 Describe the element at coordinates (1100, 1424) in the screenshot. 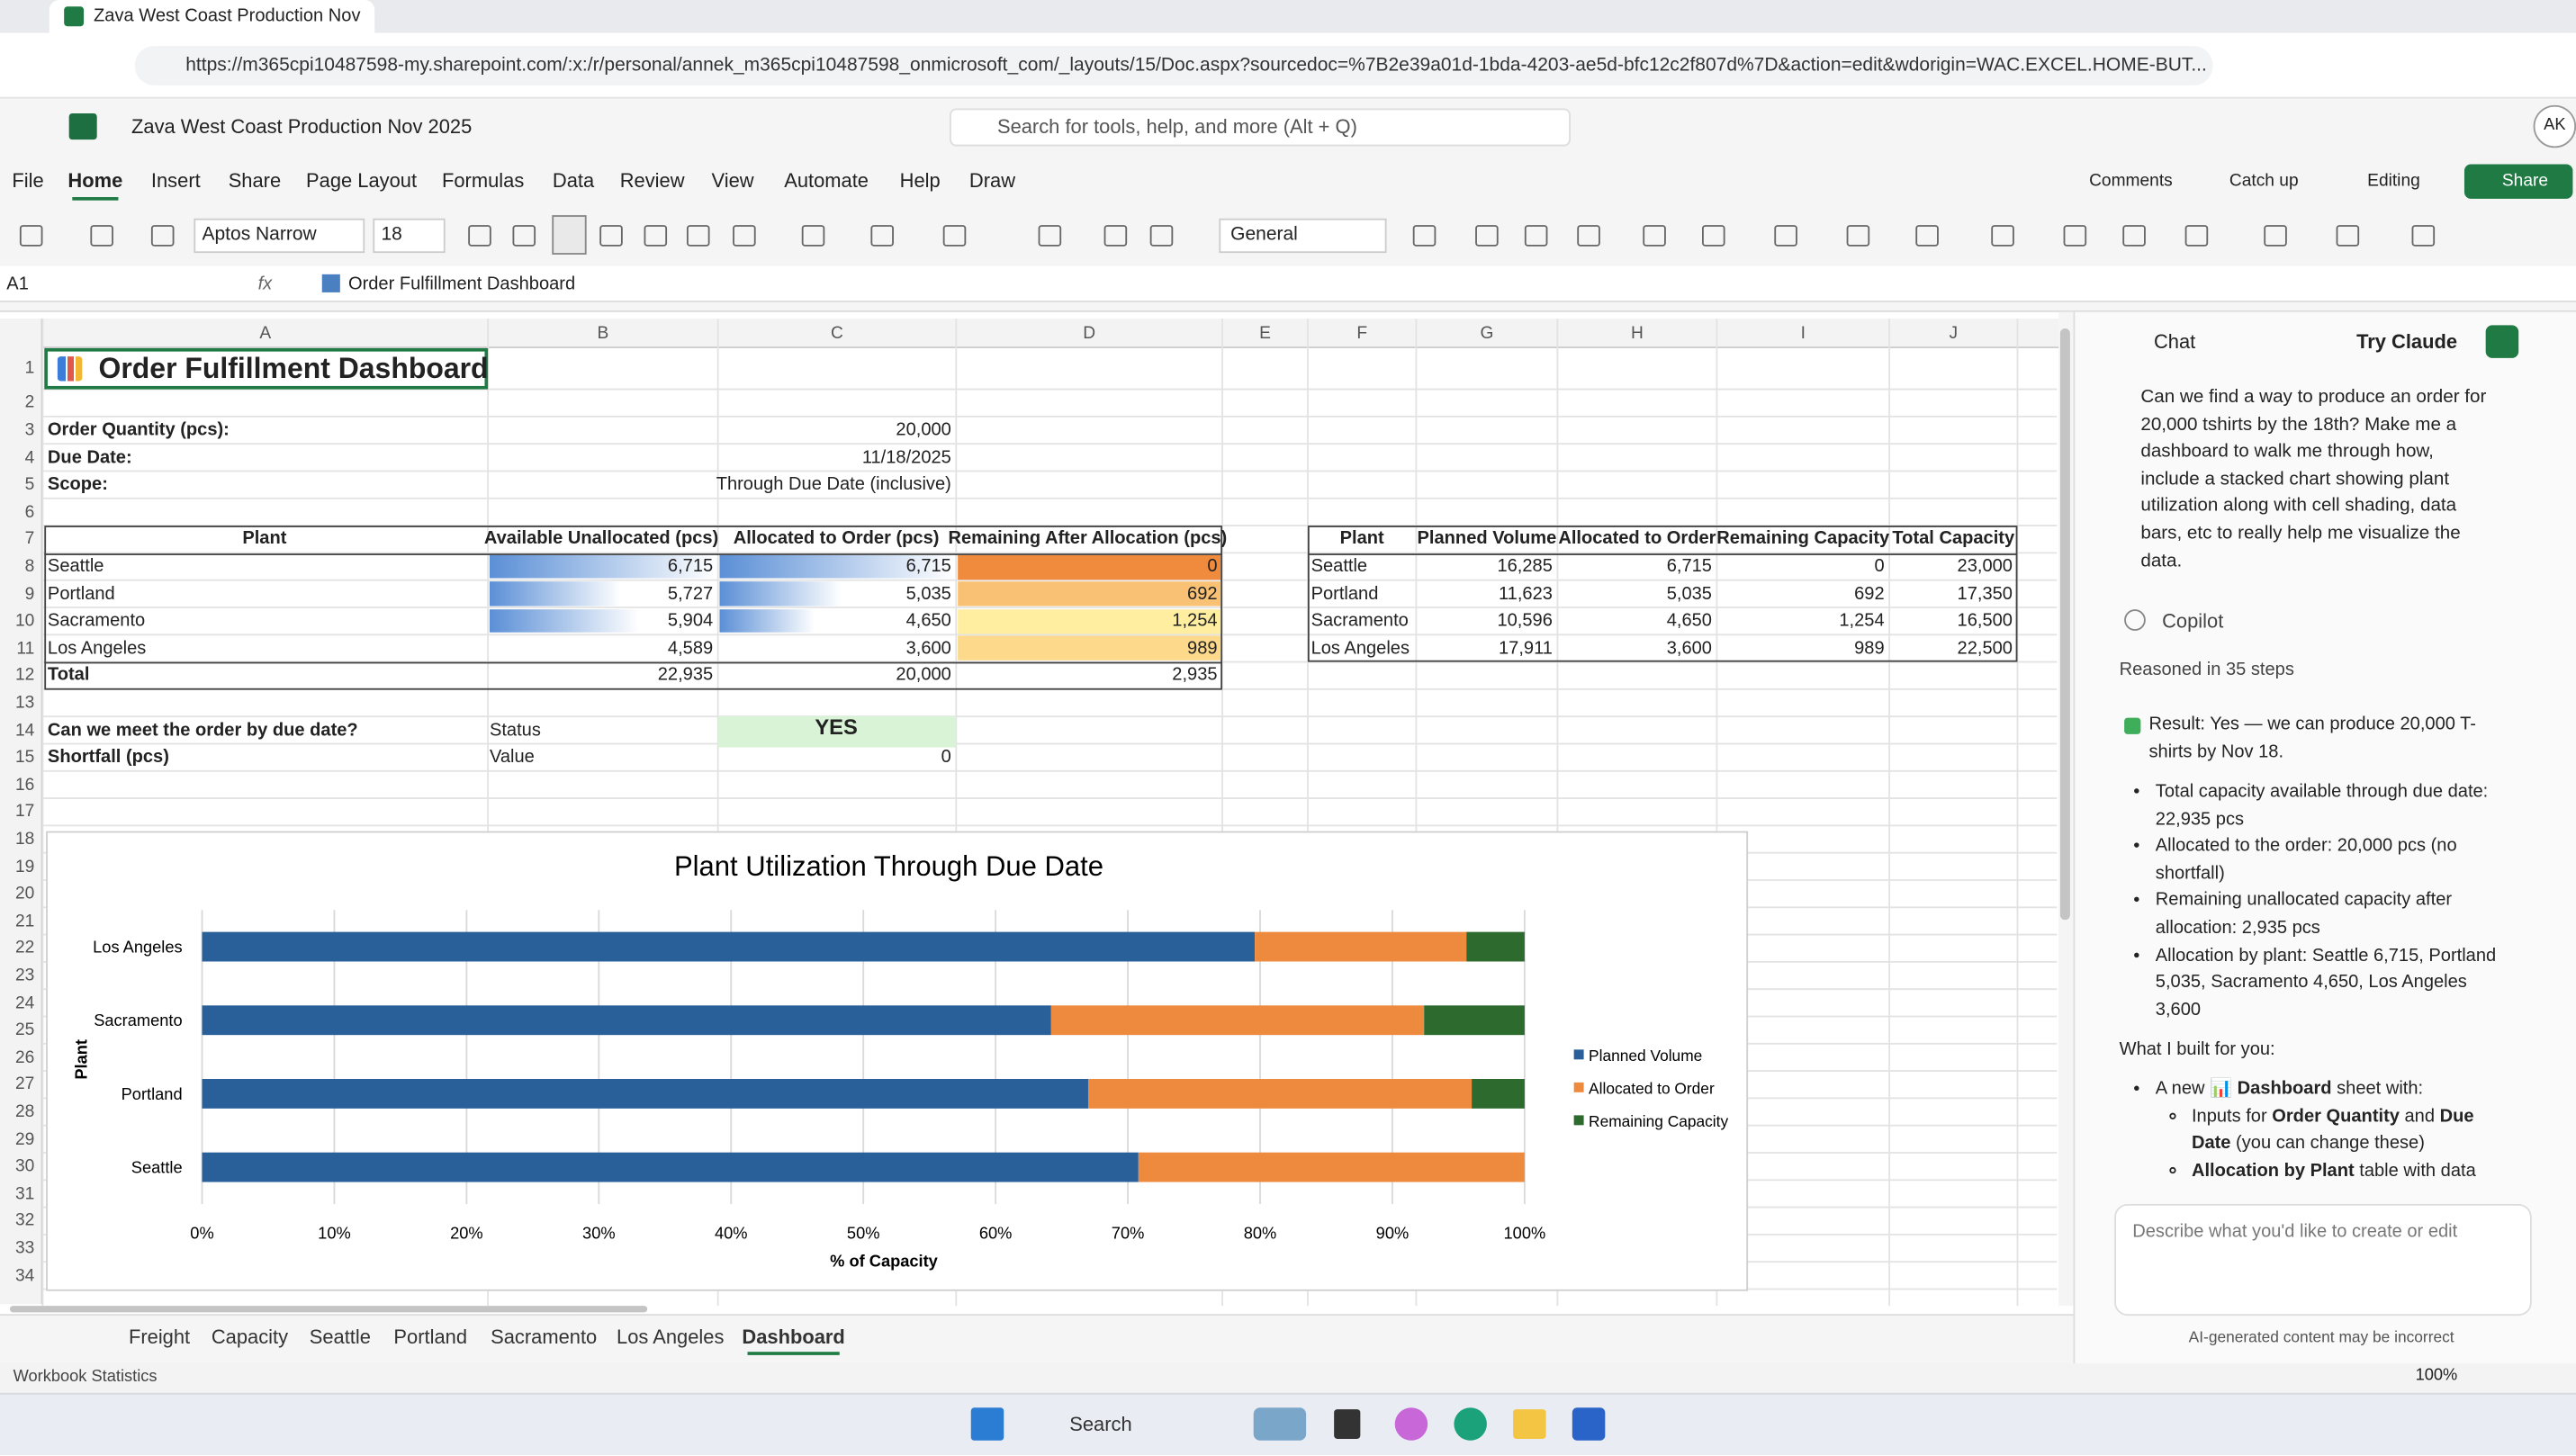

I see `taskbar-search: Search` at that location.